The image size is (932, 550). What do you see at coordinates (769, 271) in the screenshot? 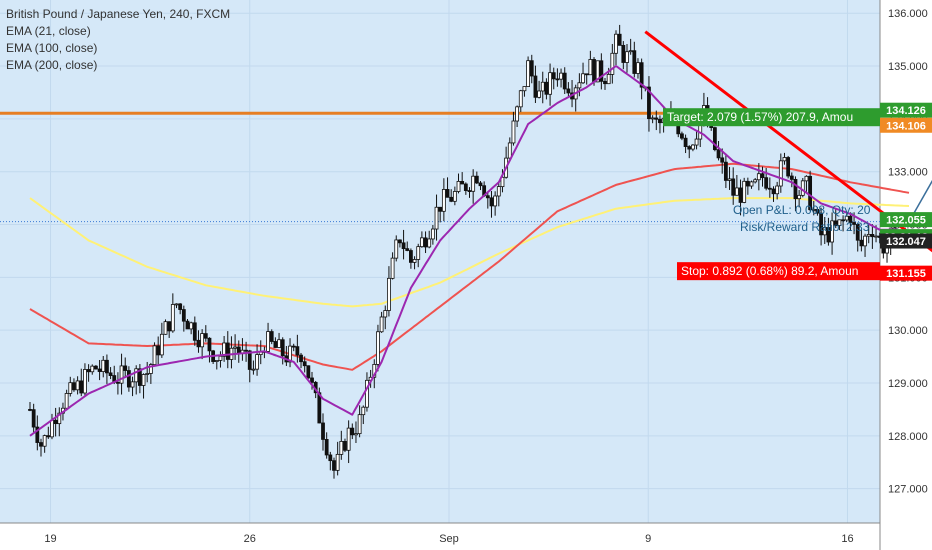
I see `stop-label: Stop: 0.892 (0.68%) 89.2, Amoun` at bounding box center [769, 271].